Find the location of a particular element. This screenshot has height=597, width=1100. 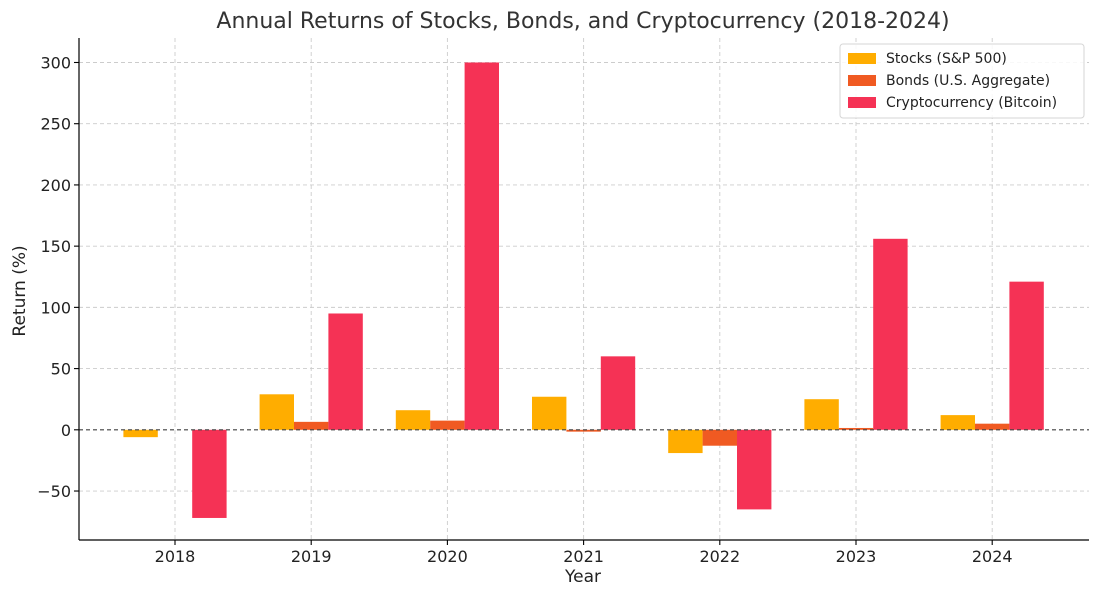

y-tick-label: 100 is located at coordinates (55, 307).